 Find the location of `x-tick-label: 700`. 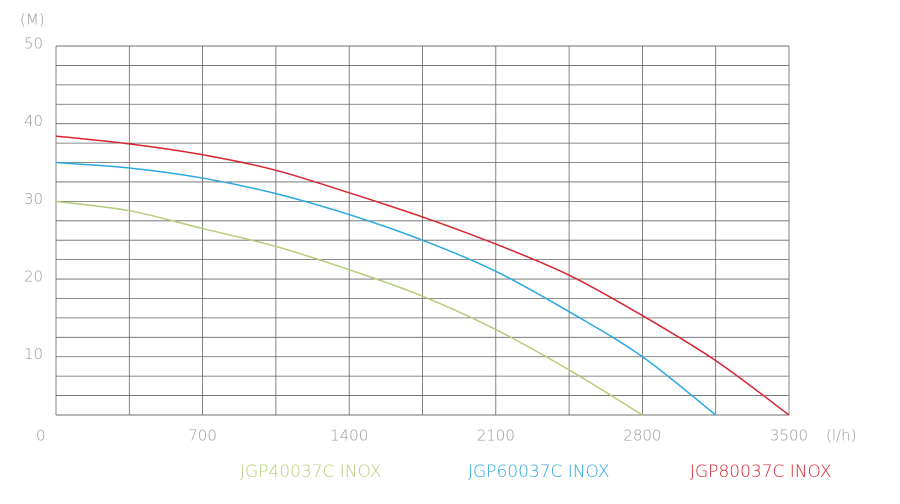

x-tick-label: 700 is located at coordinates (202, 436).